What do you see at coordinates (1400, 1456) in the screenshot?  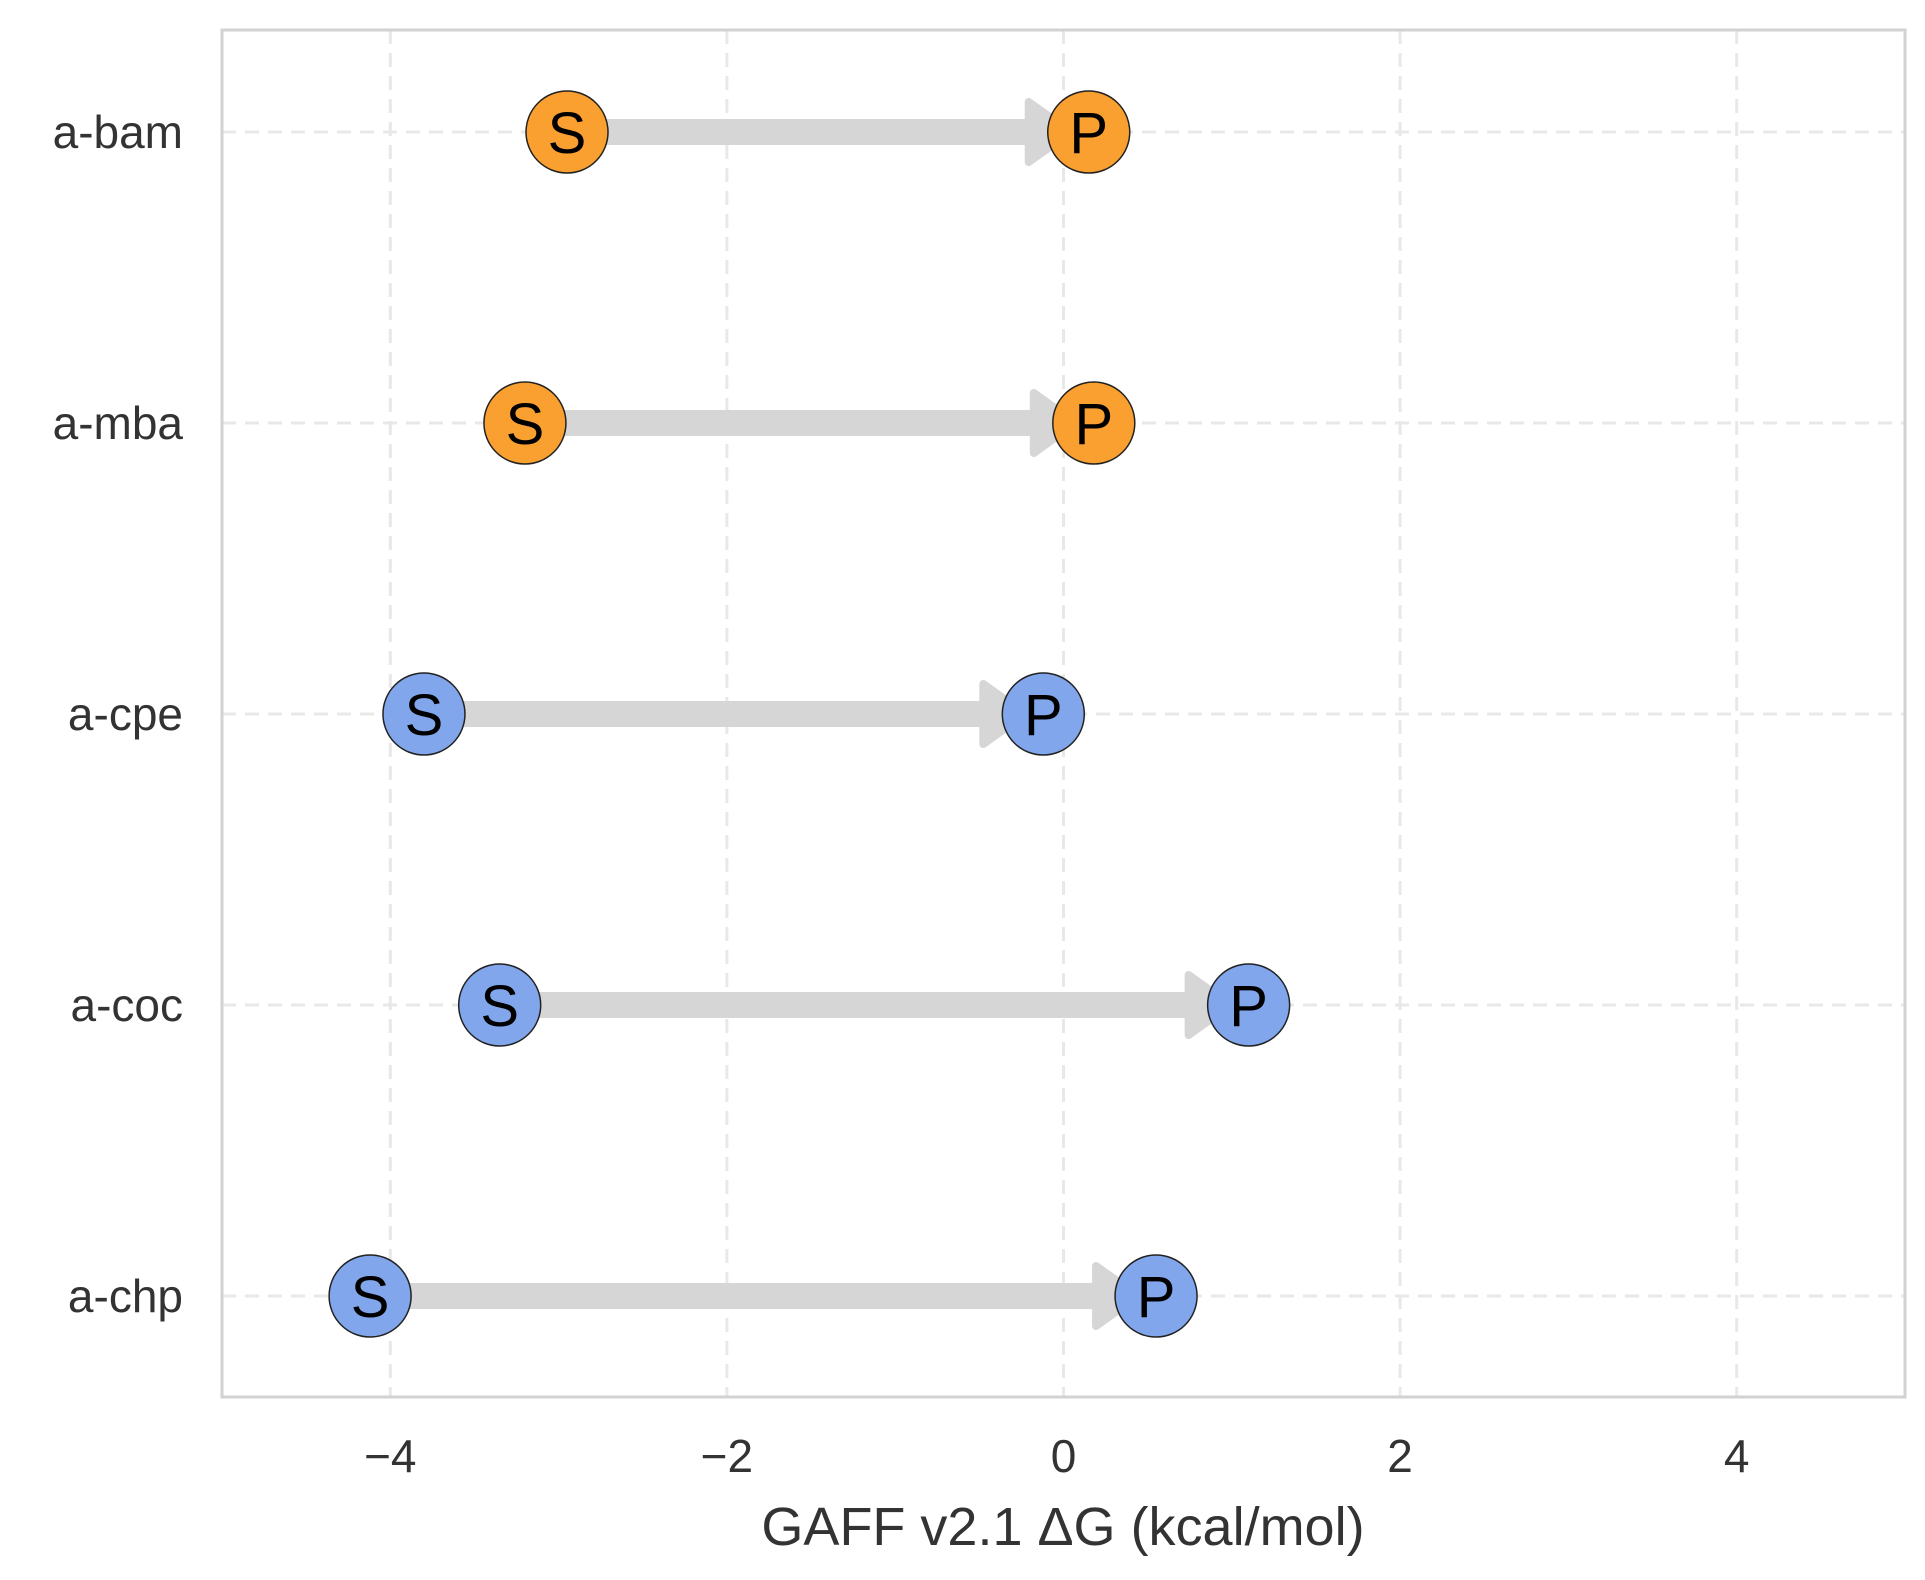 I see `x-tick-label: 2` at bounding box center [1400, 1456].